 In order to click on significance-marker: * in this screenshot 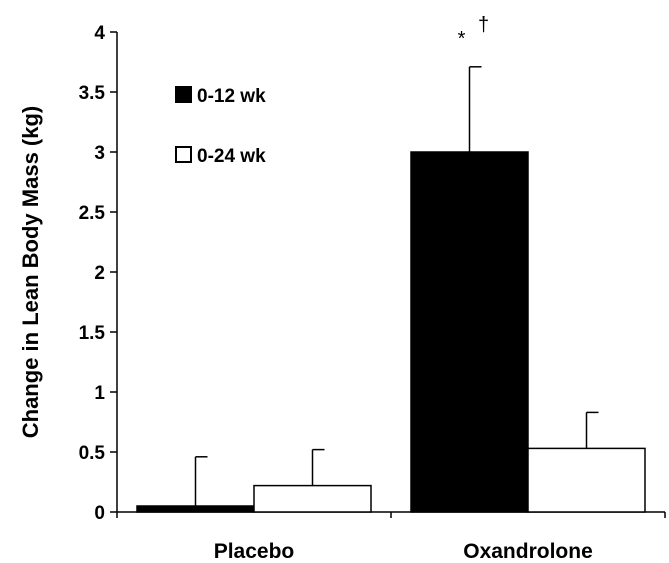, I will do `click(462, 39)`.